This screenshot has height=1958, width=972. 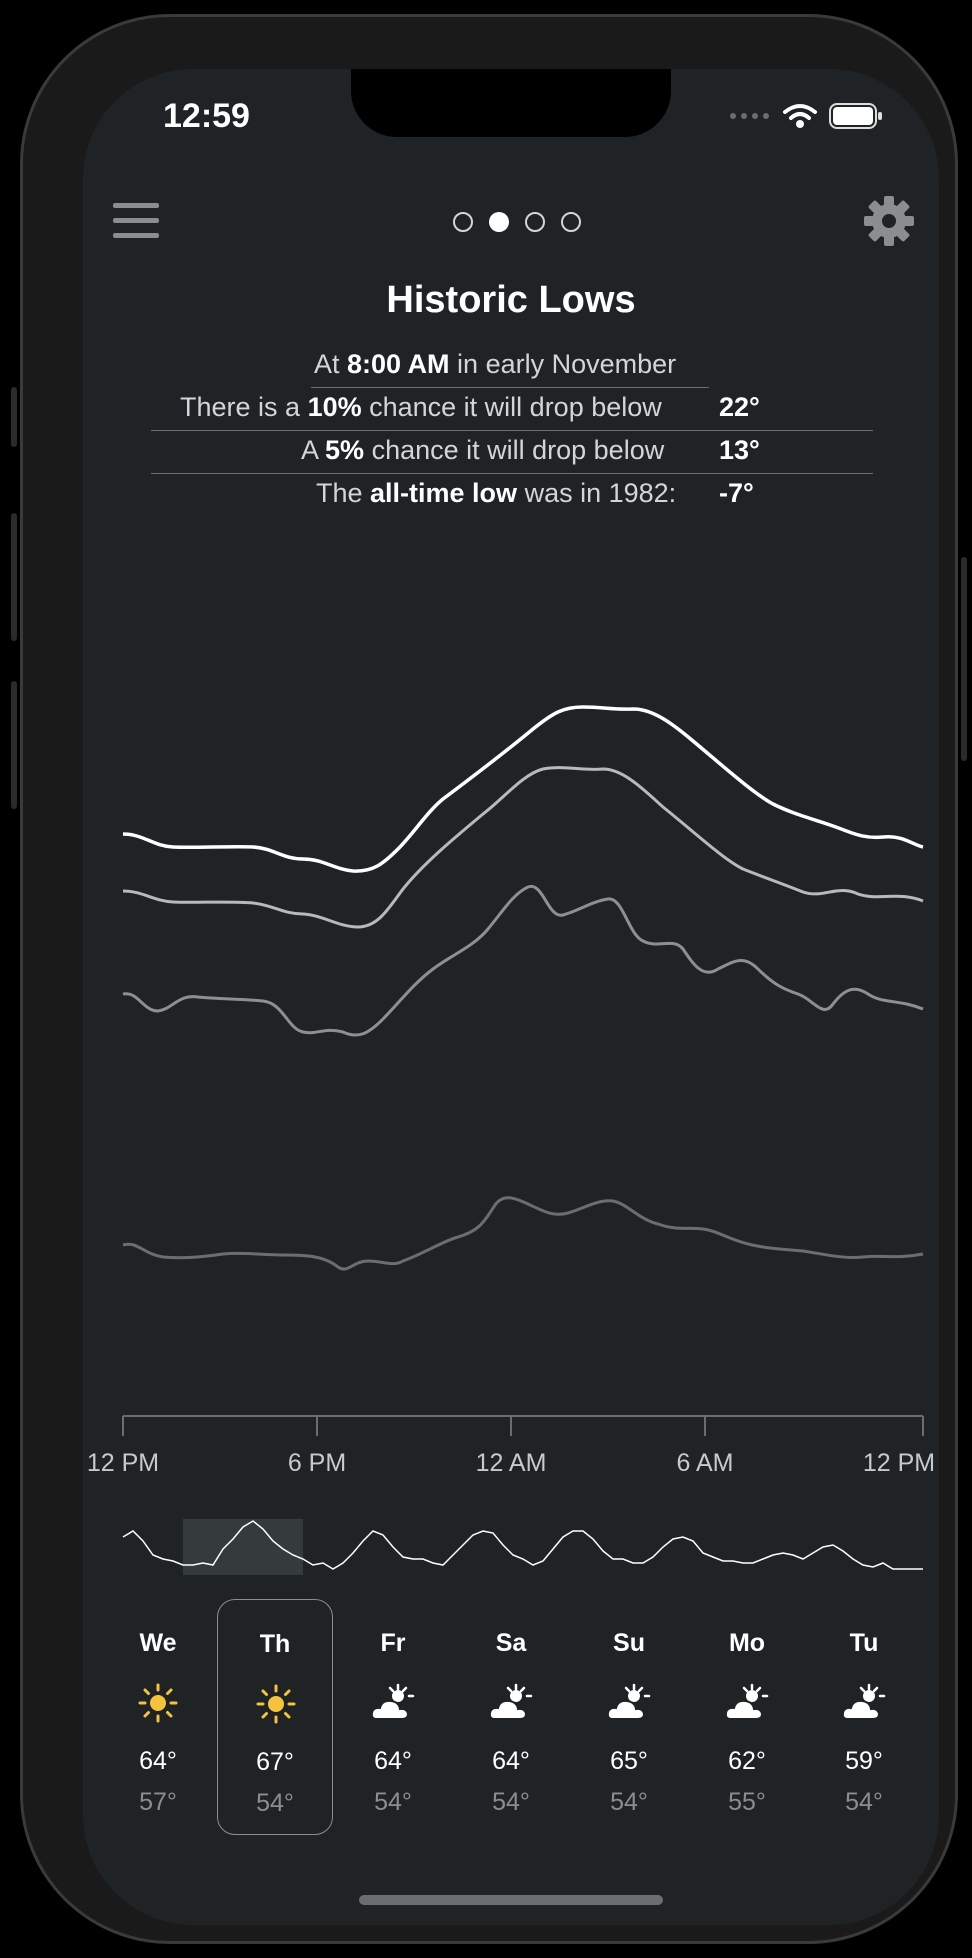 What do you see at coordinates (511, 300) in the screenshot?
I see `page-title: Historic Lows` at bounding box center [511, 300].